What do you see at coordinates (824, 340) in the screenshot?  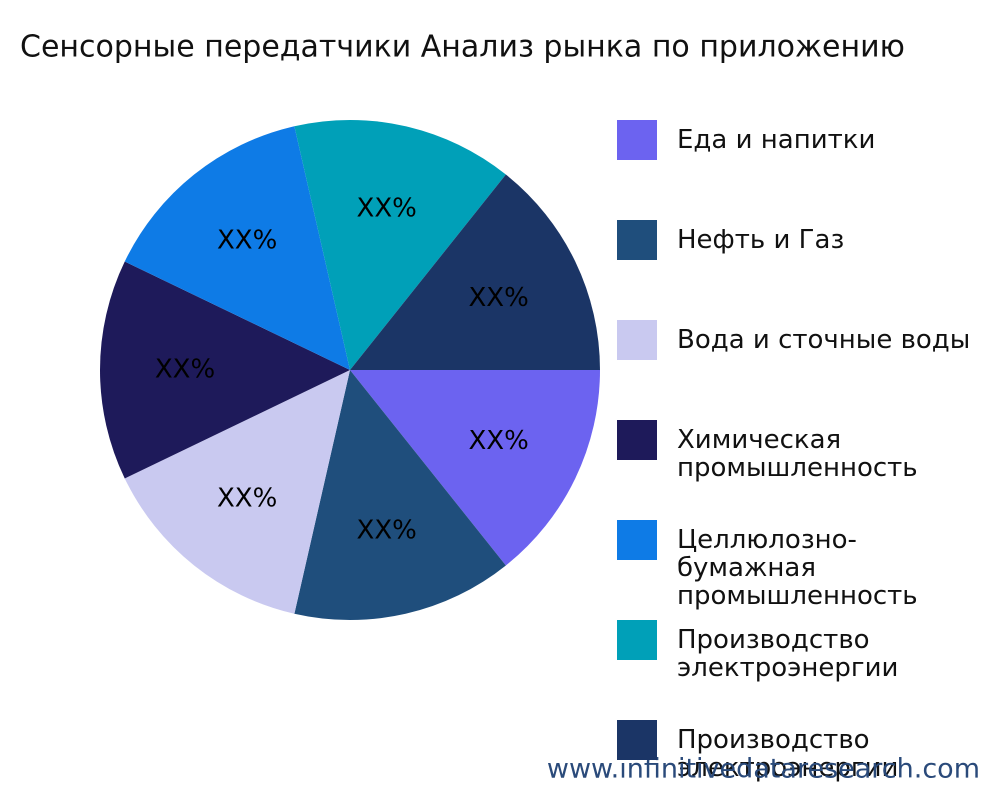 I see `legend-label: Вода и сточные воды` at bounding box center [824, 340].